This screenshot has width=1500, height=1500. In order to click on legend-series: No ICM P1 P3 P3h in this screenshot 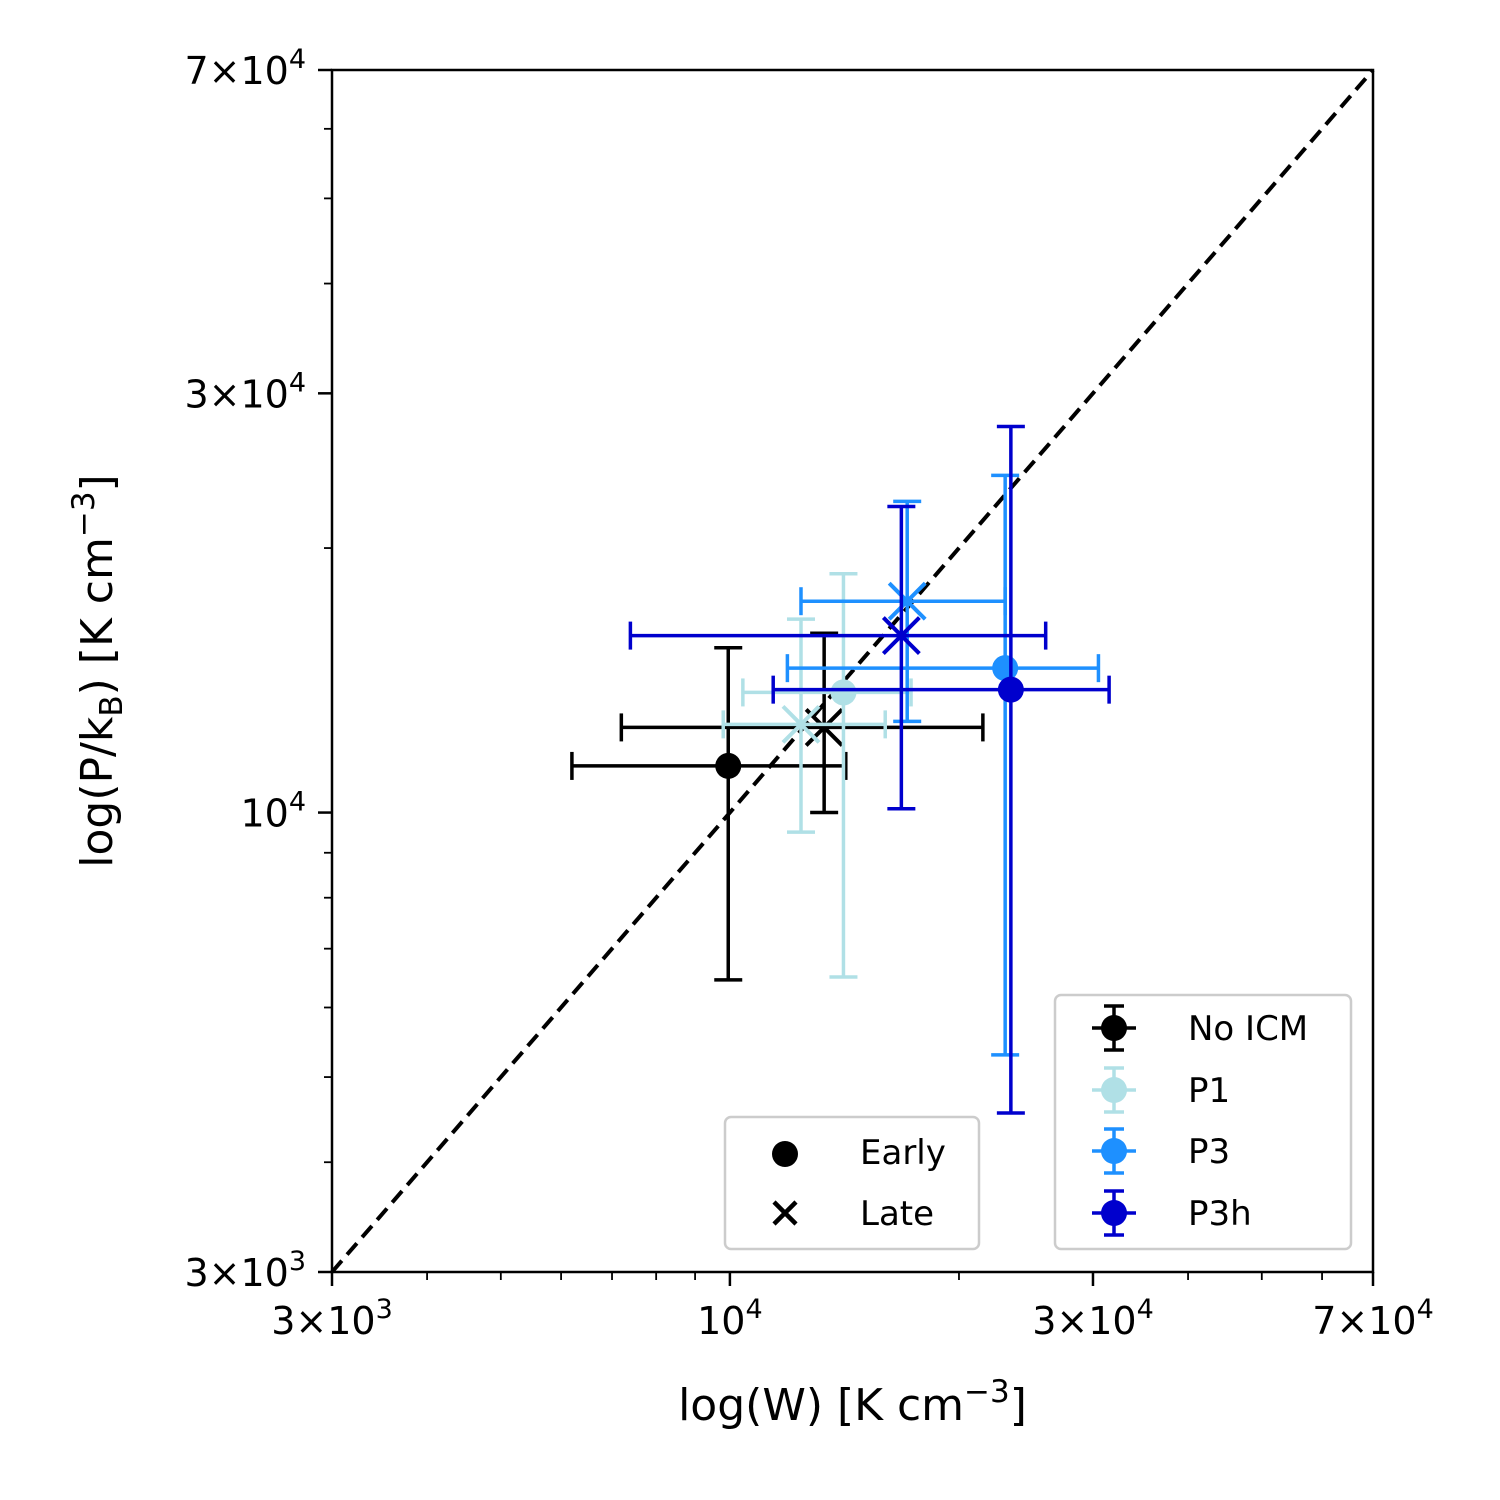, I will do `click(1203, 1122)`.